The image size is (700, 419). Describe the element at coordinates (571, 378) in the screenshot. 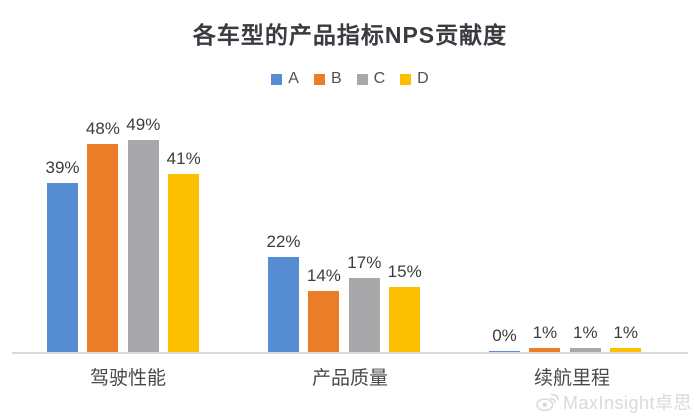

I see `category-label: 续航里程` at that location.